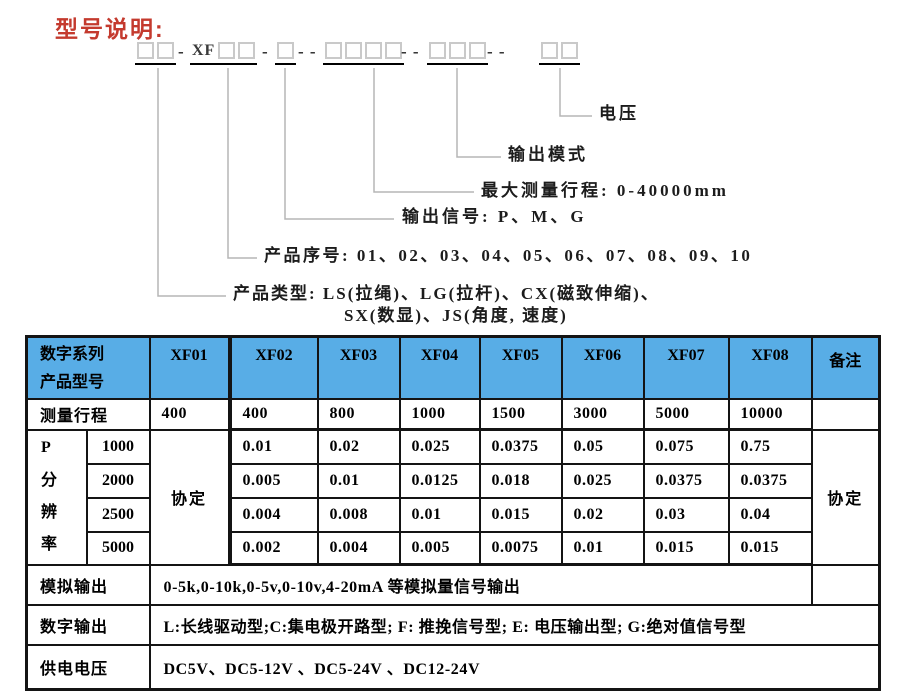  I want to click on header-col-xf04: XF04, so click(439, 367).